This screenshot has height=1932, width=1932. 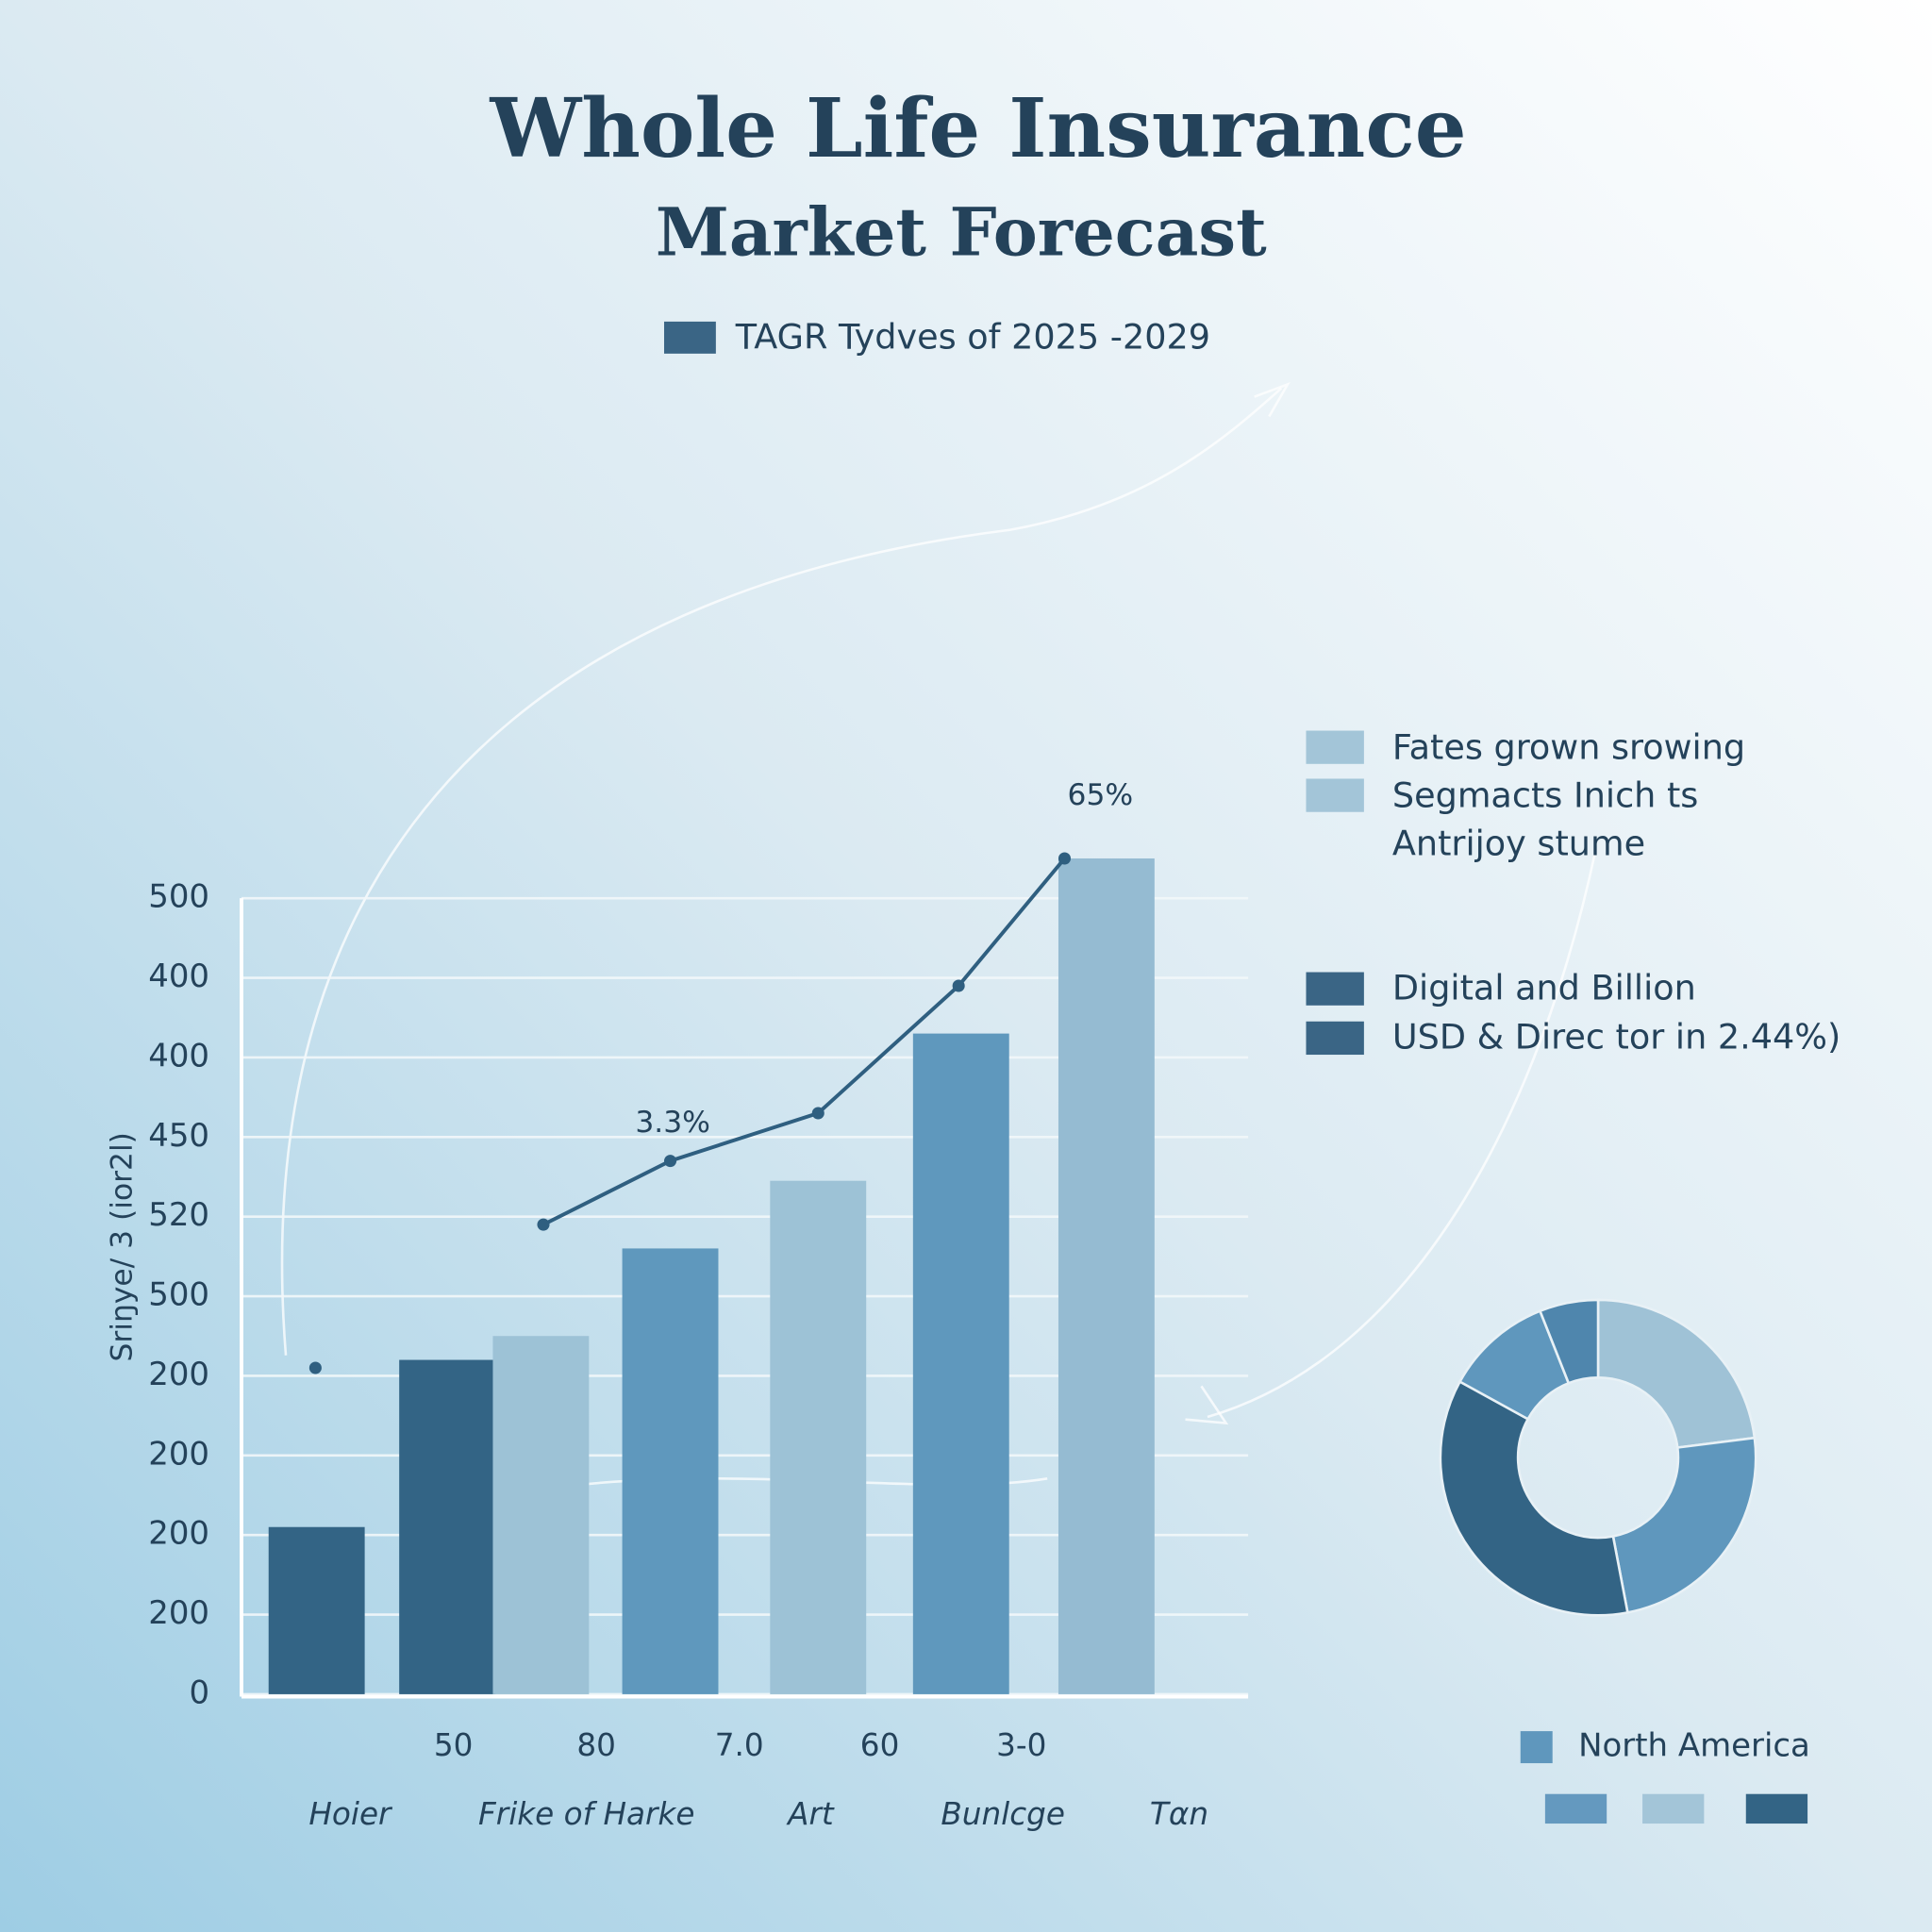 I want to click on x-category-name: Frike of Harke, so click(x=586, y=1814).